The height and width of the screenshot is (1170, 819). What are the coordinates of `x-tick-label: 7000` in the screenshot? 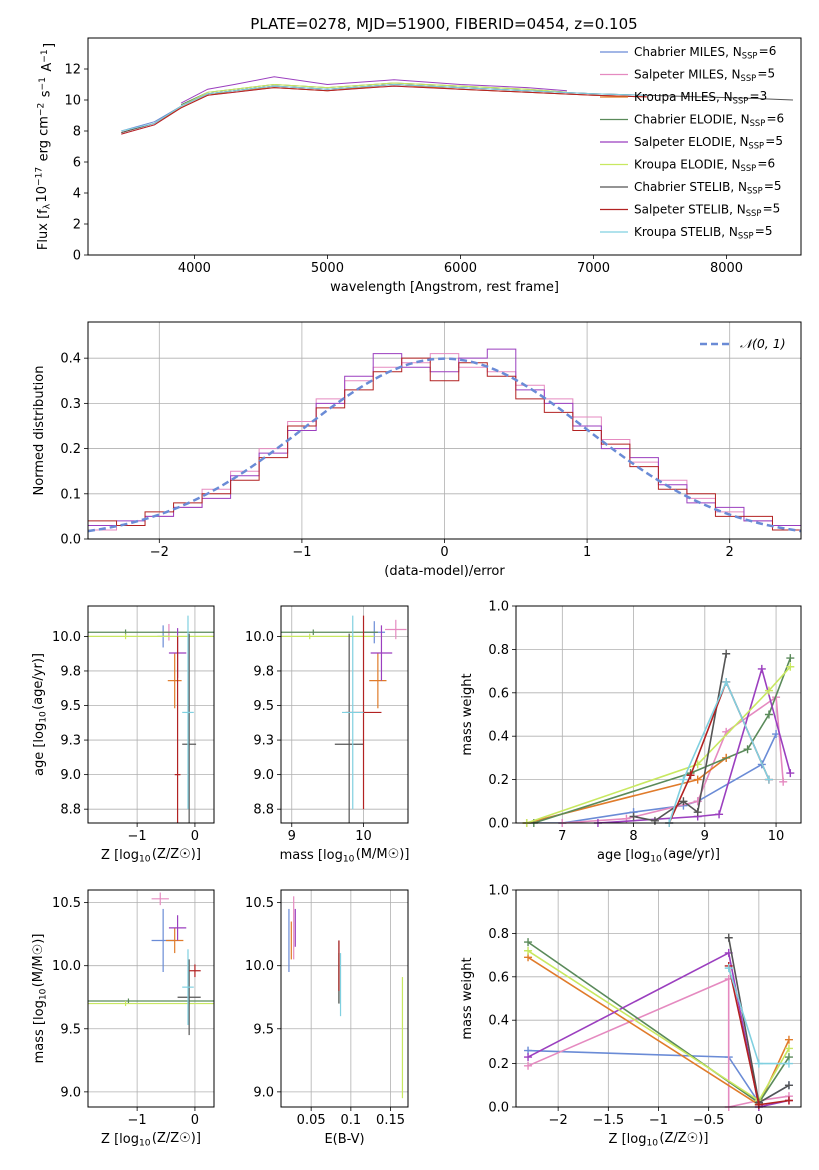 It's located at (593, 268).